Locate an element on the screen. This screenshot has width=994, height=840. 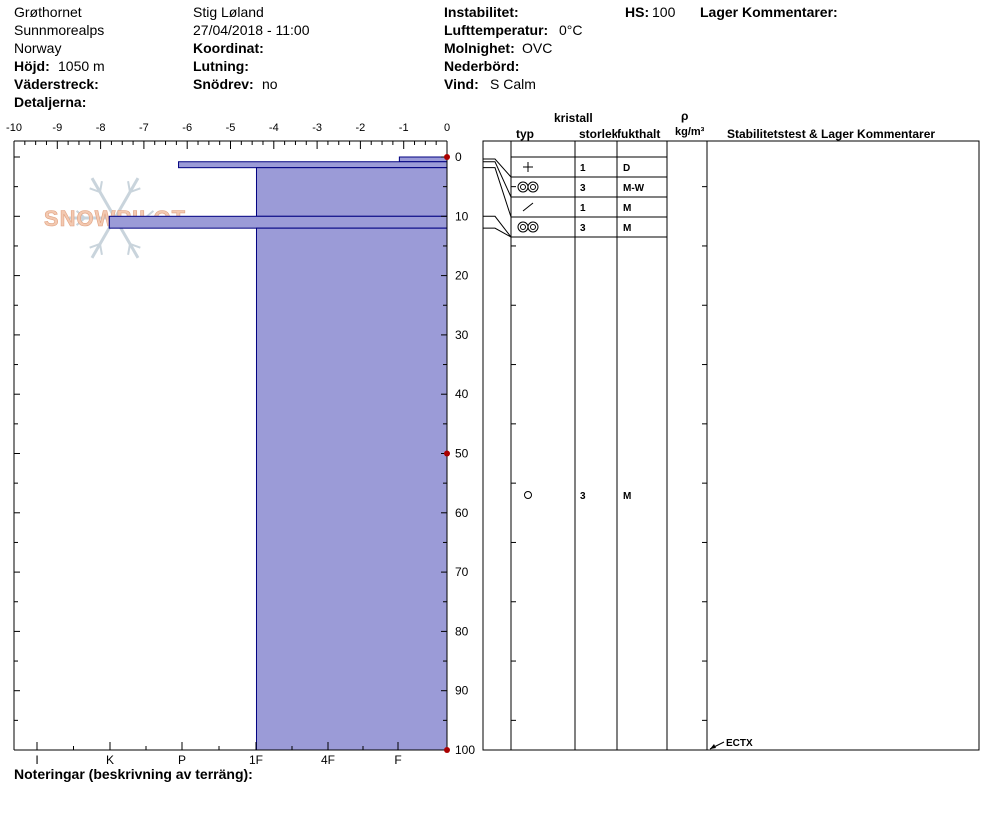
air-temp-label: Lufttemperatur: is located at coordinates (496, 30).